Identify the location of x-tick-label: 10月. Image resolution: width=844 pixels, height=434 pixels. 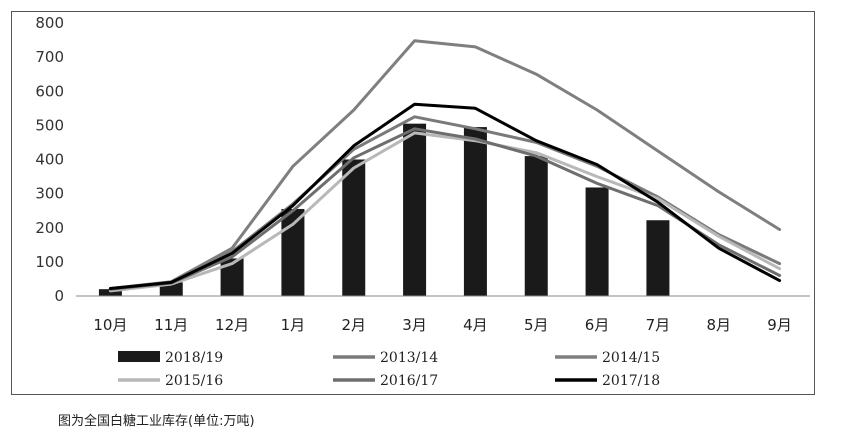
(110, 325).